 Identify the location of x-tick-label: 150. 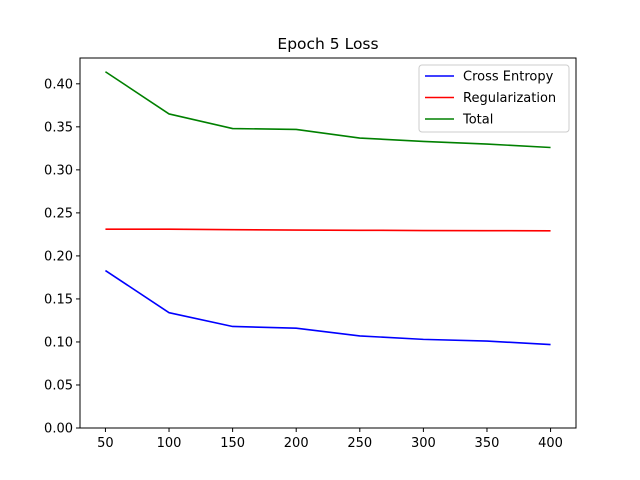
(232, 443).